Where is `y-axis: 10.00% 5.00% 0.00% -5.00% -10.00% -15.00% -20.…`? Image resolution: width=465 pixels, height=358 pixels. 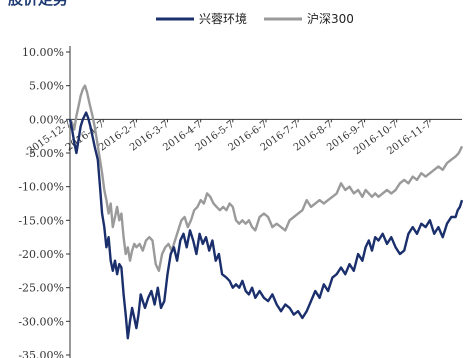 y-axis: 10.00% 5.00% 0.00% -5.00% -10.00% -15.00% -20.… is located at coordinates (44, 202).